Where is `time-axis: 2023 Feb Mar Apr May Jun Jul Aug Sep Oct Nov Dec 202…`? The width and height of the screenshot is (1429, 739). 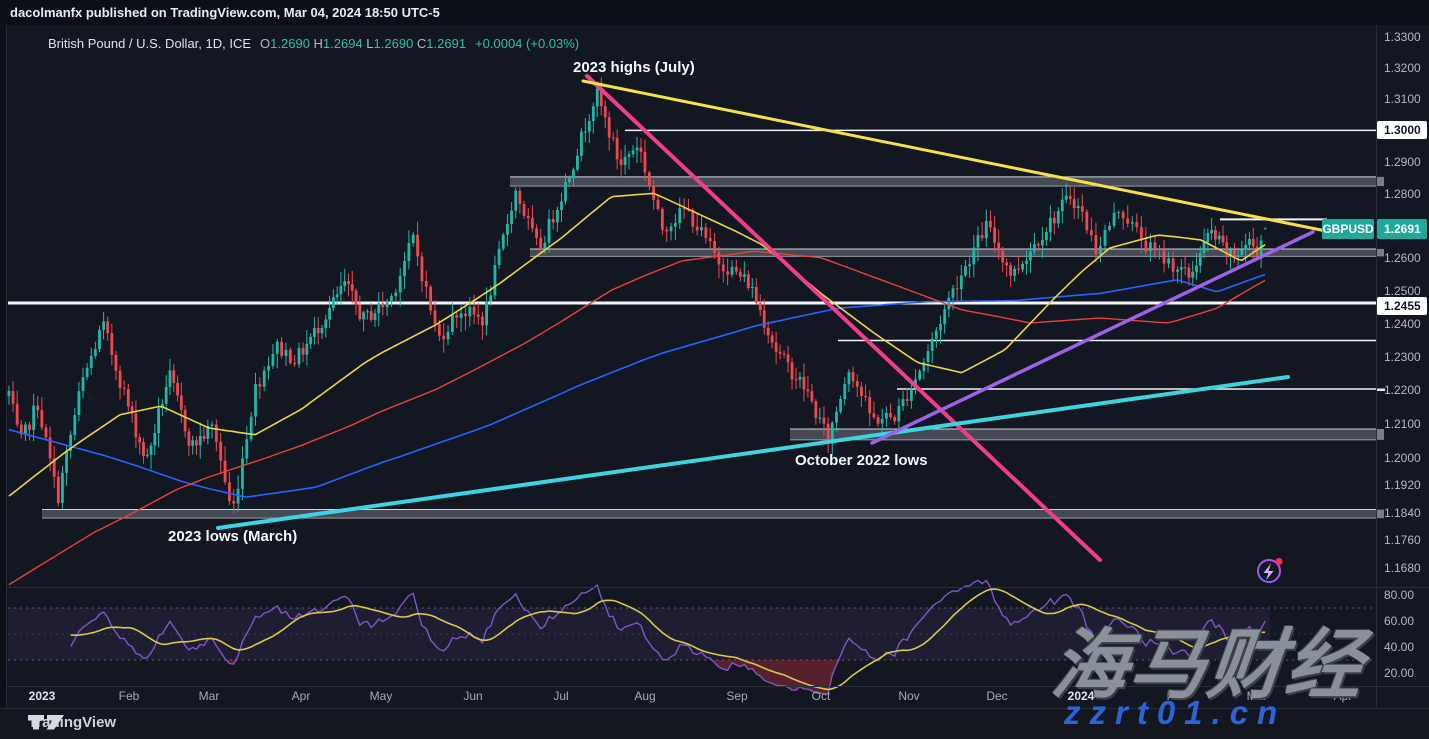
time-axis: 2023 Feb Mar Apr May Jun Jul Aug Sep Oct Nov Dec 202… is located at coordinates (691, 696).